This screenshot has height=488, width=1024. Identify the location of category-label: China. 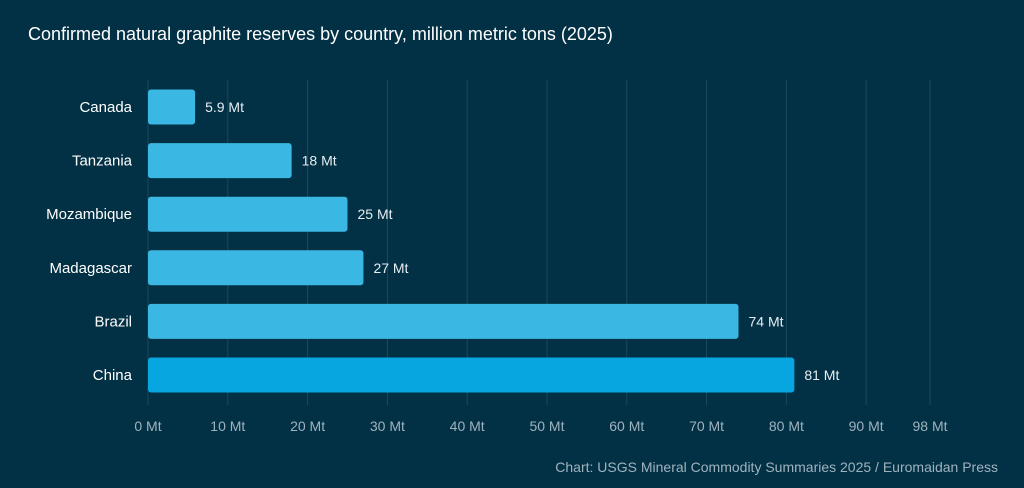
(113, 375).